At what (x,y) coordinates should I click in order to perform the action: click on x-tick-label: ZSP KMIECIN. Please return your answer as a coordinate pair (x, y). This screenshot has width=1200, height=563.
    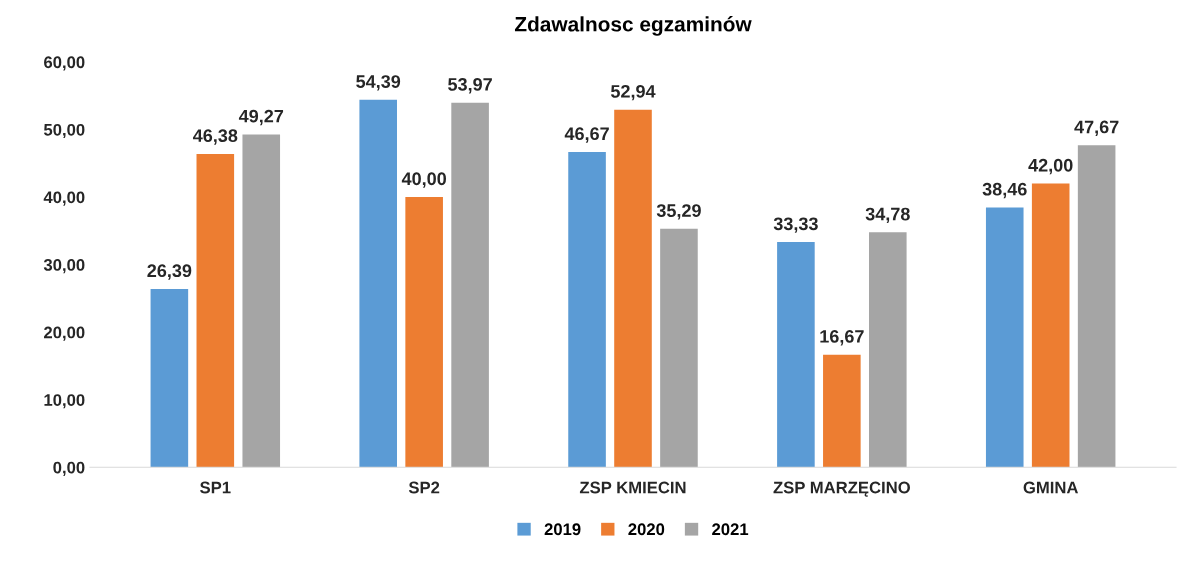
    Looking at the image, I should click on (632, 487).